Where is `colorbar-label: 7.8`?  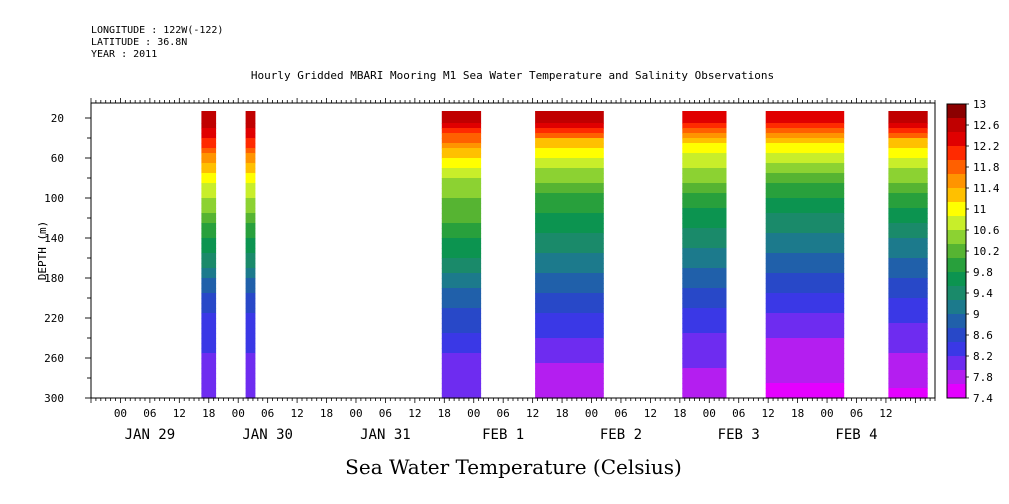 colorbar-label: 7.8 is located at coordinates (983, 377).